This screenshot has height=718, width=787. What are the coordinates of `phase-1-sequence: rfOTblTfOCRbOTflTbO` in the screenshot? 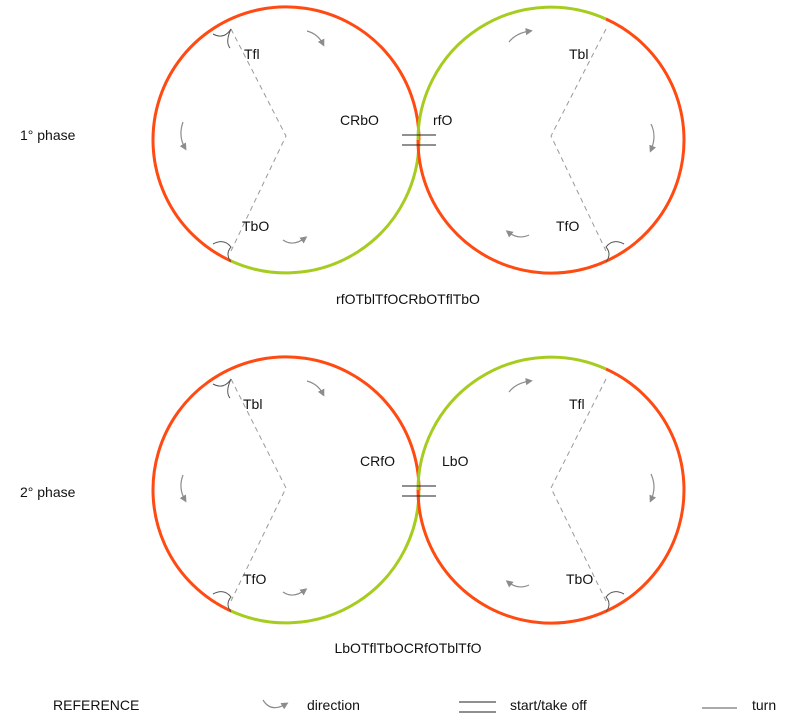 It's located at (408, 299).